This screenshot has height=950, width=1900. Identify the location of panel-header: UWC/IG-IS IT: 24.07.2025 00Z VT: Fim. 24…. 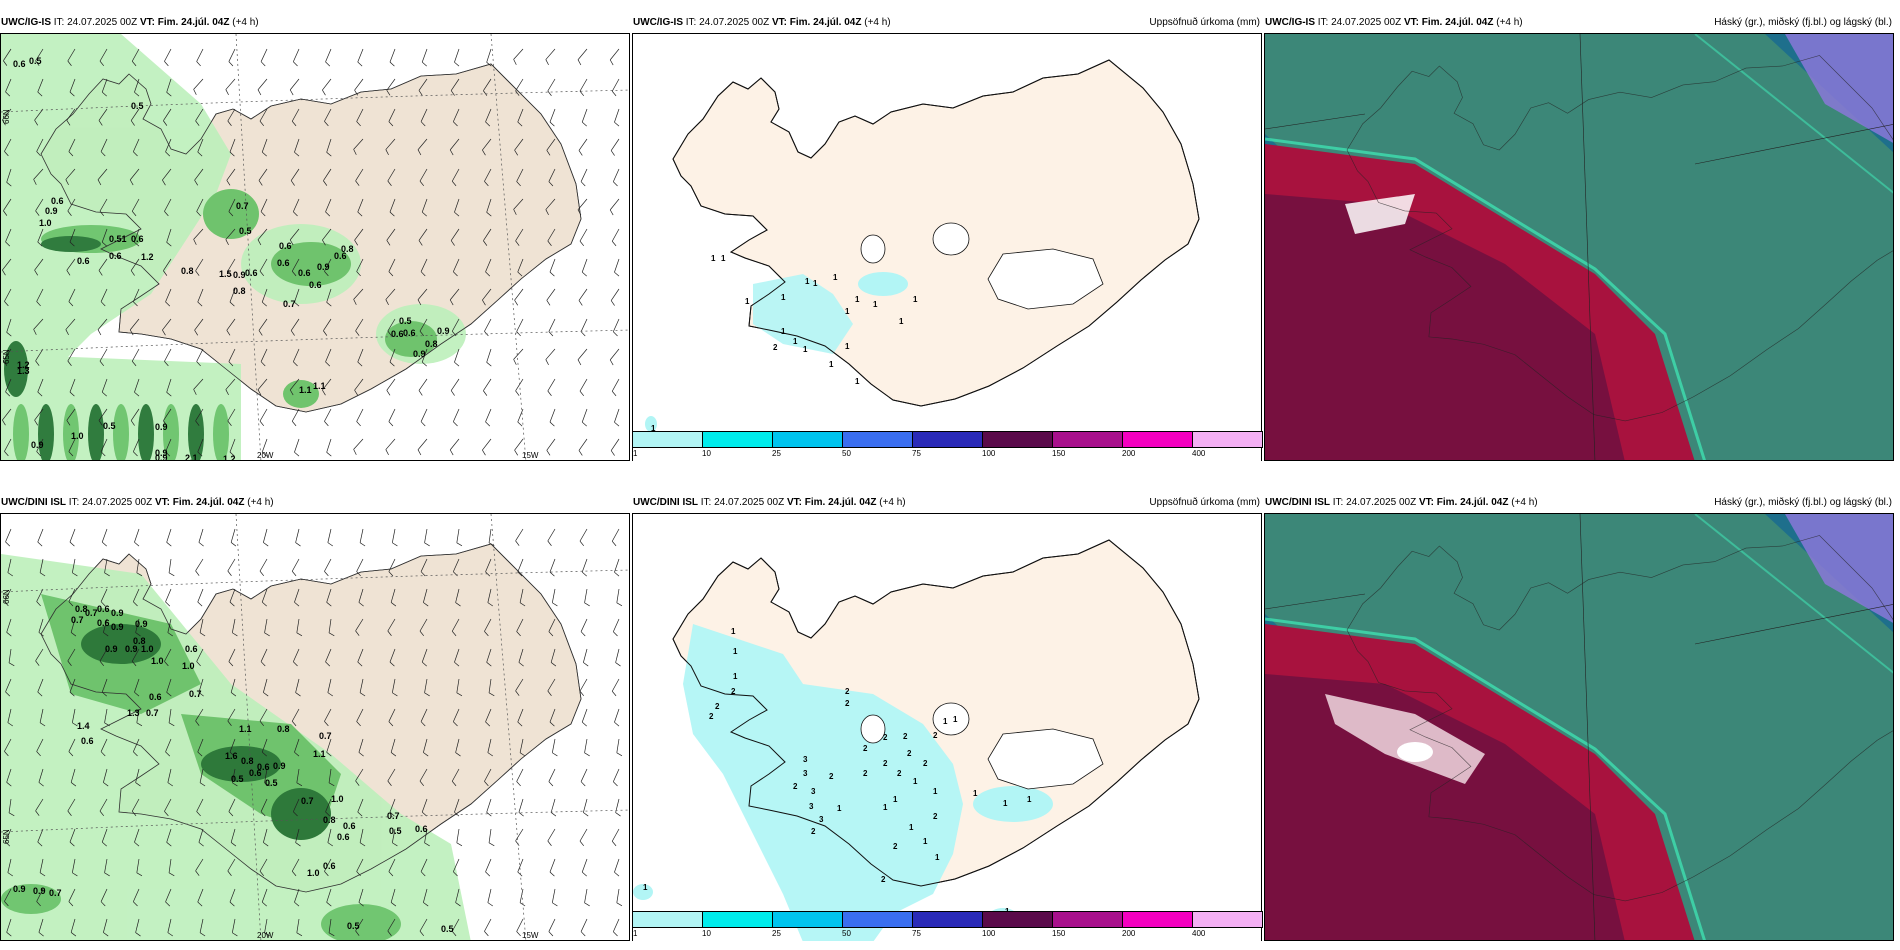
(130, 22).